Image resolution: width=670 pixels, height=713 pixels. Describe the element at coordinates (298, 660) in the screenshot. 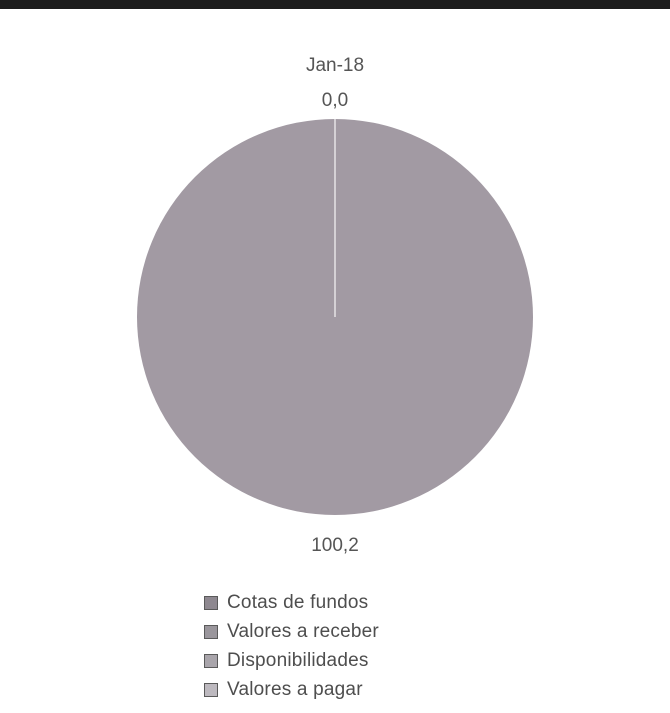

I see `legend-label: Disponibilidades` at that location.